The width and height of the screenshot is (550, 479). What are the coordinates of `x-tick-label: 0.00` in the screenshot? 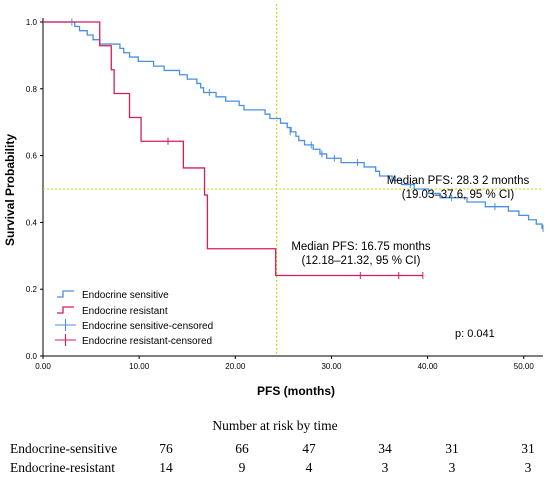 It's located at (43, 366).